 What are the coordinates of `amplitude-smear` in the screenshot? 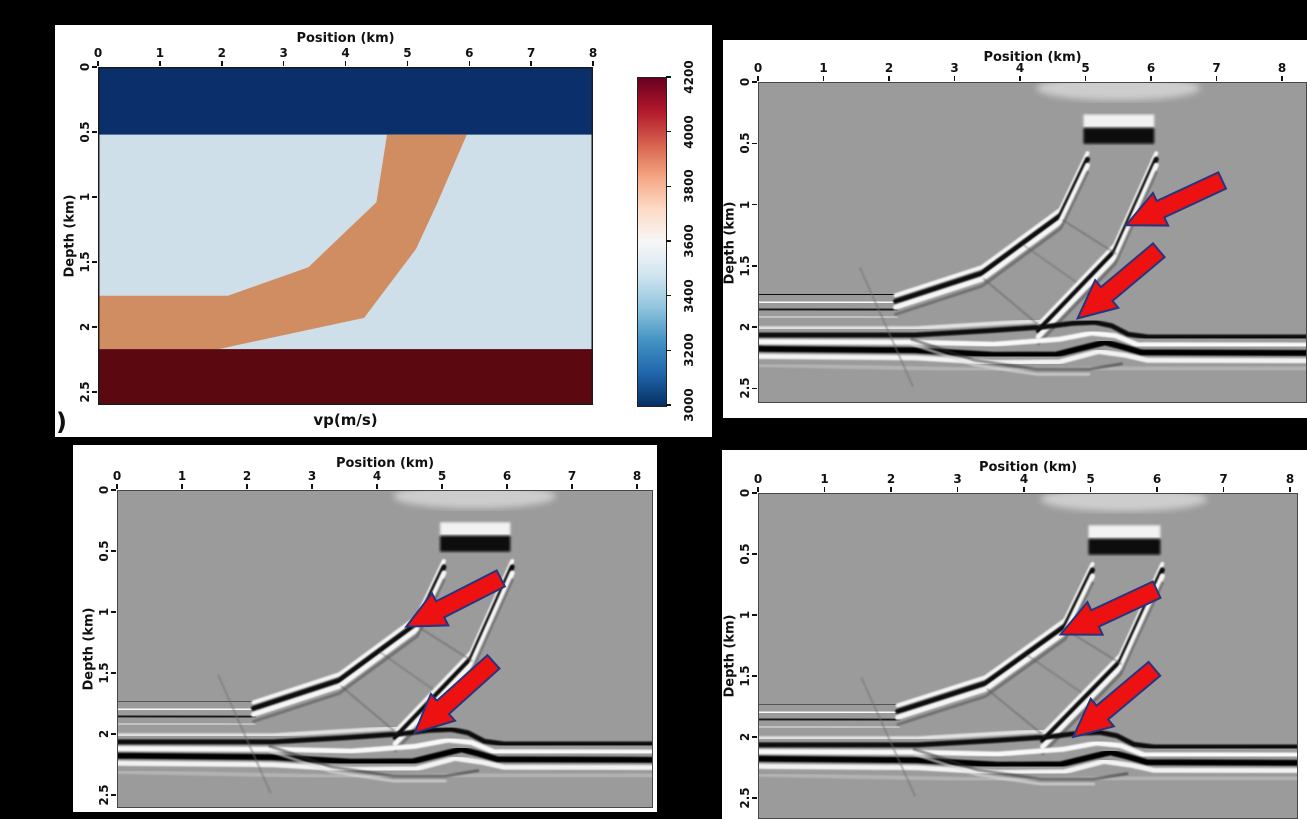 It's located at (474, 496).